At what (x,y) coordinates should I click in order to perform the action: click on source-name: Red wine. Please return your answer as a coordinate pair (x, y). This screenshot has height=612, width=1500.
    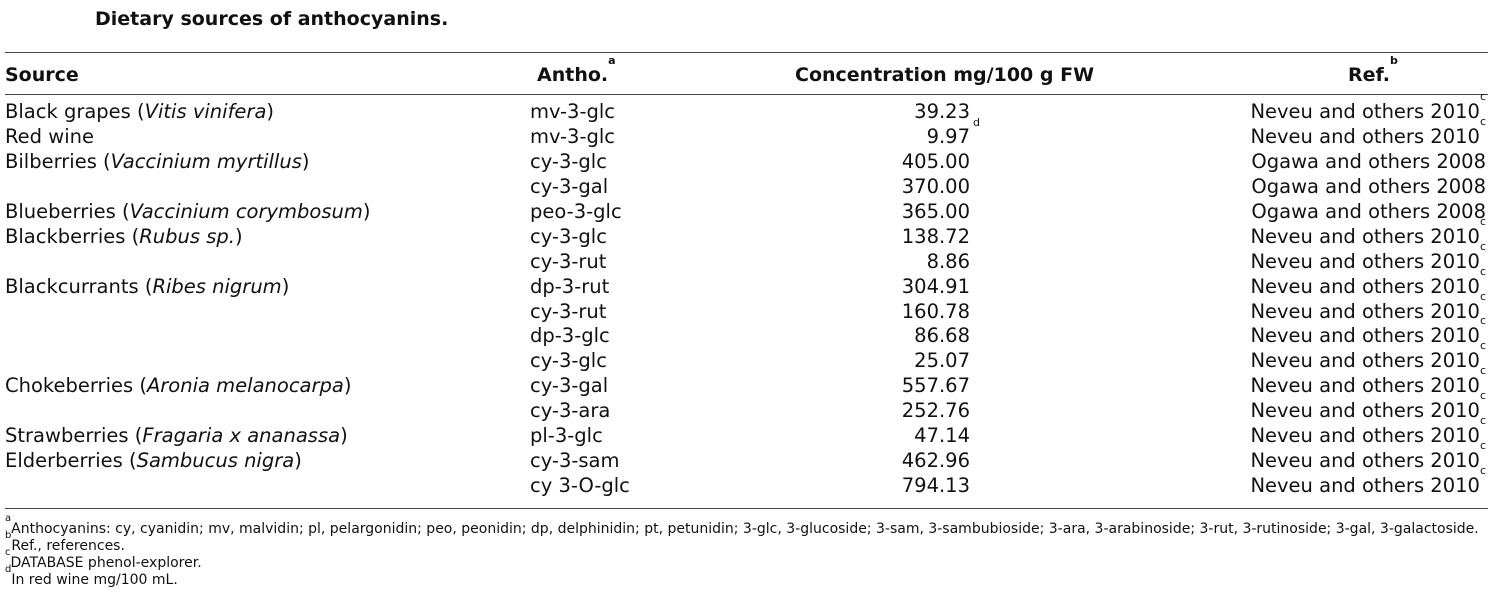
    Looking at the image, I should click on (49, 136).